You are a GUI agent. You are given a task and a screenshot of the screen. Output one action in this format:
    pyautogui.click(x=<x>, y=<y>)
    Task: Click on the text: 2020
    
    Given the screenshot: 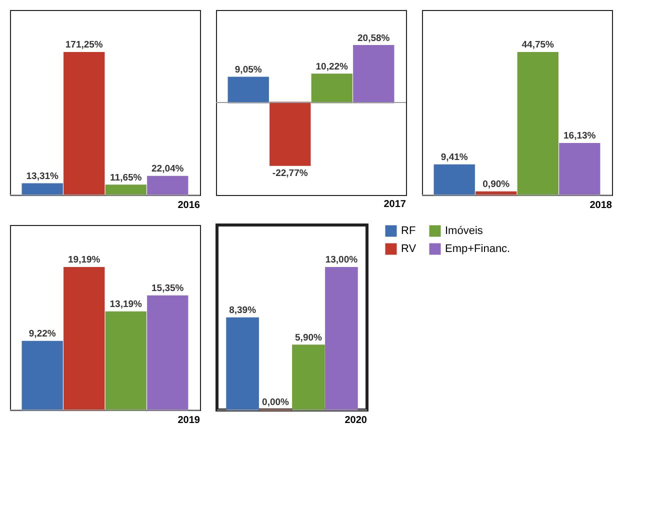 What is the action you would take?
    pyautogui.click(x=356, y=420)
    